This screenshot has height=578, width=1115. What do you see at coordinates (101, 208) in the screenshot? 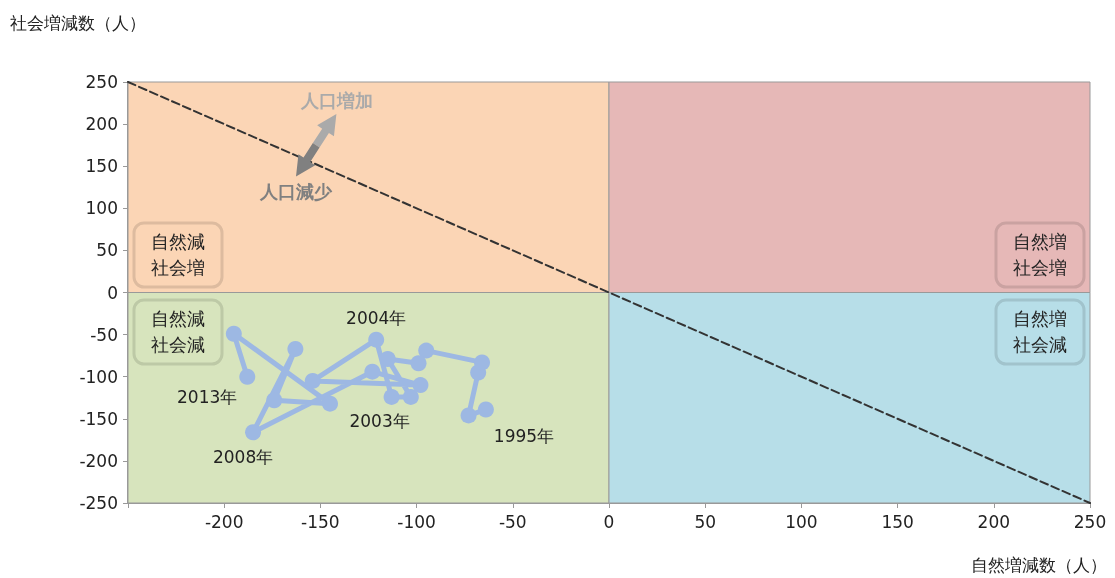
I see `y-tick-label: 100` at bounding box center [101, 208].